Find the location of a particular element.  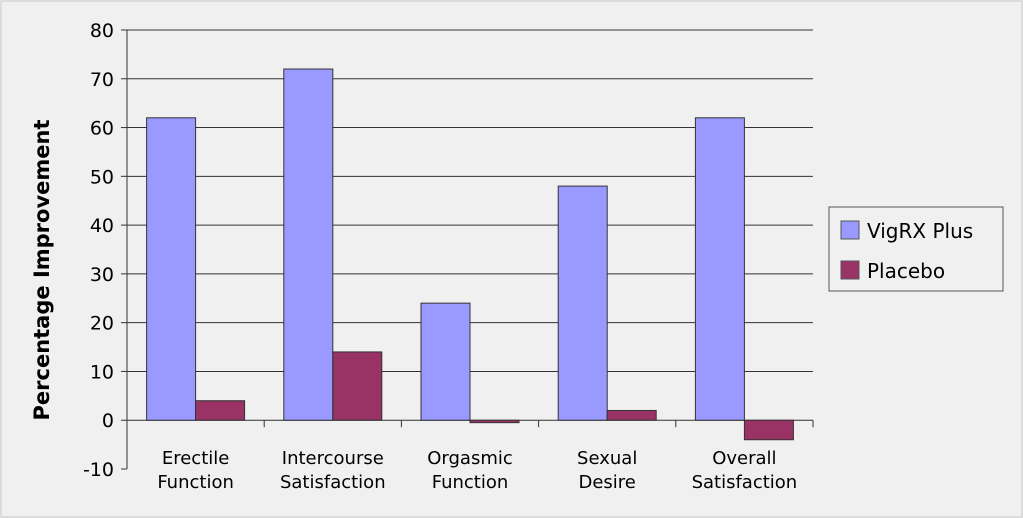

legend-swatch-placebo is located at coordinates (850, 270).